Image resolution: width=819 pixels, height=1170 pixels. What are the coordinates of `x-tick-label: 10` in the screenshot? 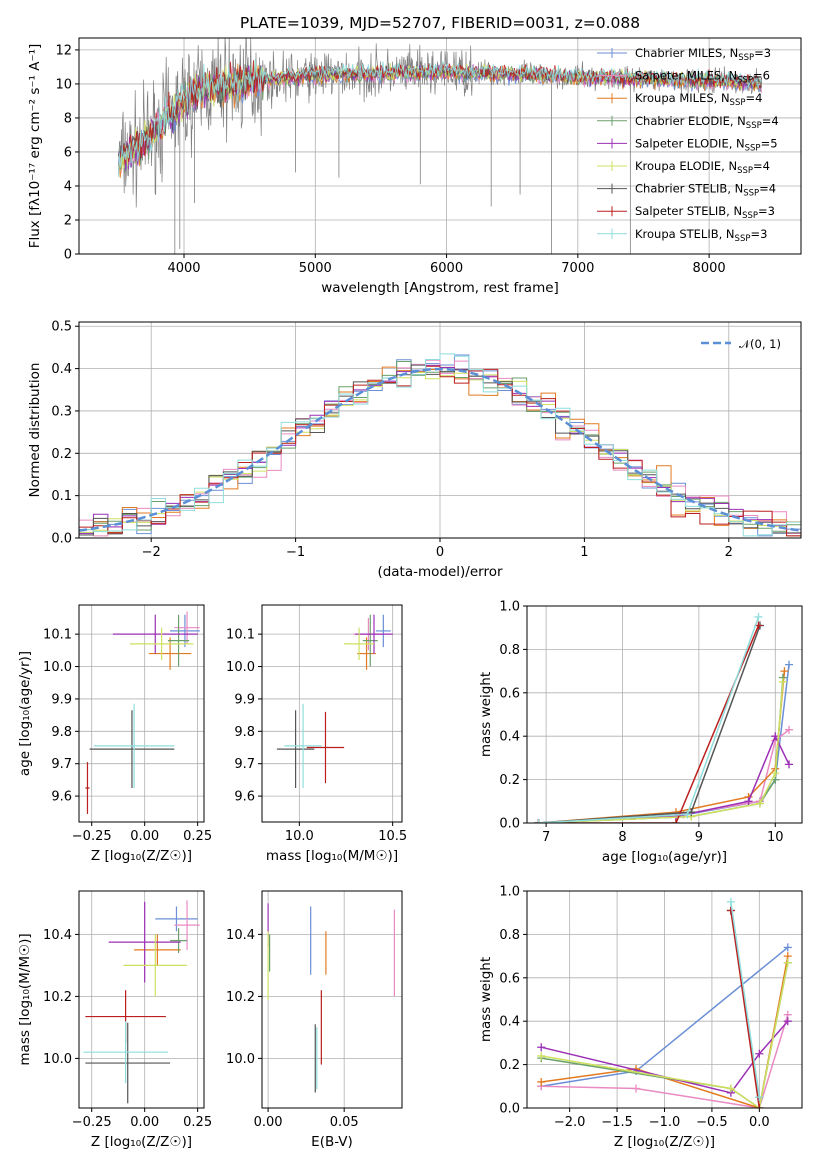 It's located at (775, 837).